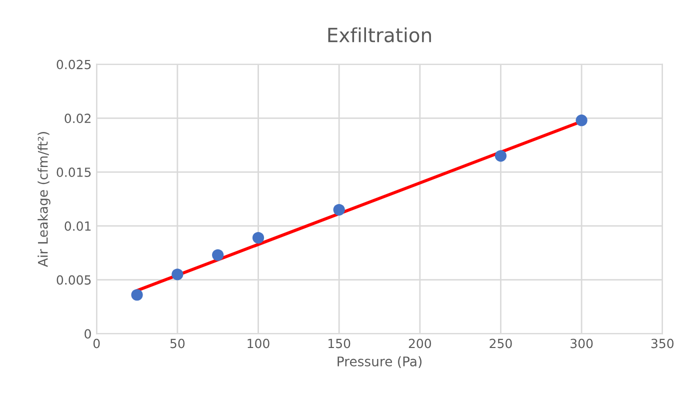  I want to click on x-tick-label: 350, so click(662, 343).